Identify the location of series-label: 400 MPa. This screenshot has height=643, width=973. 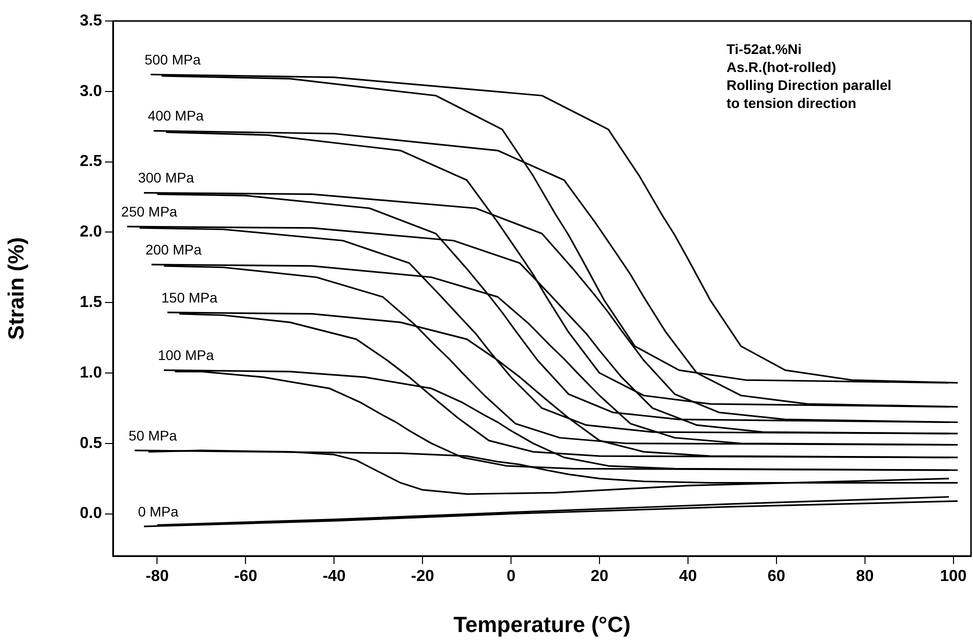
(176, 116).